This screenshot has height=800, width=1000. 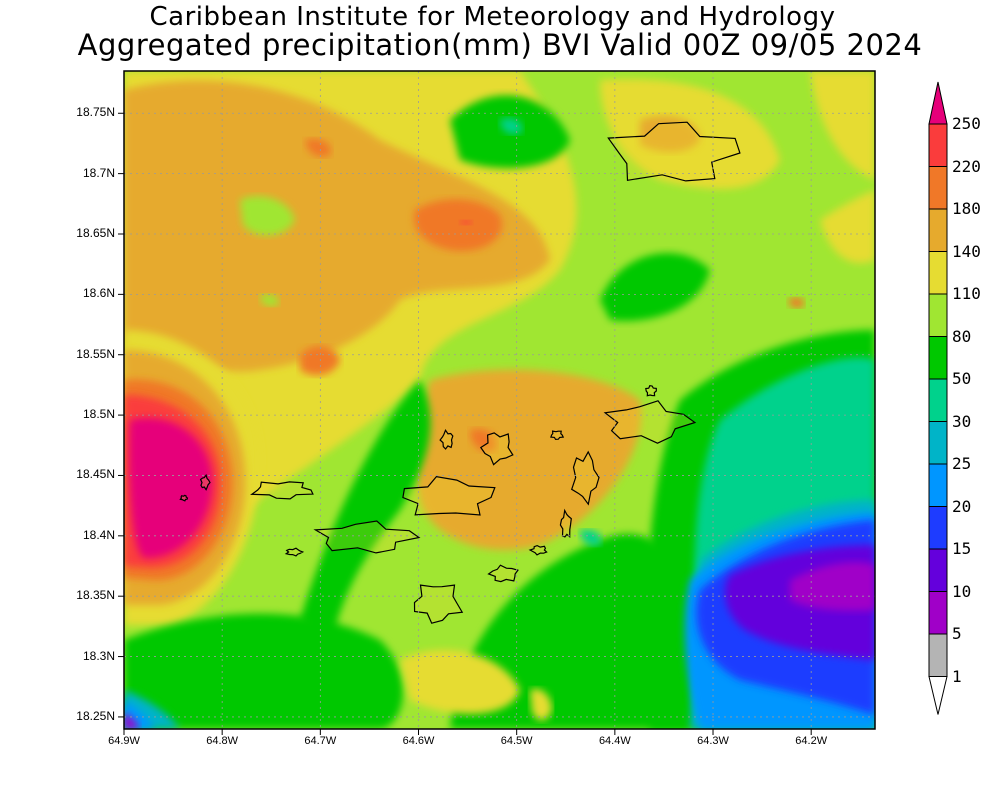 I want to click on colorbar-level-label: 15, so click(x=962, y=548).